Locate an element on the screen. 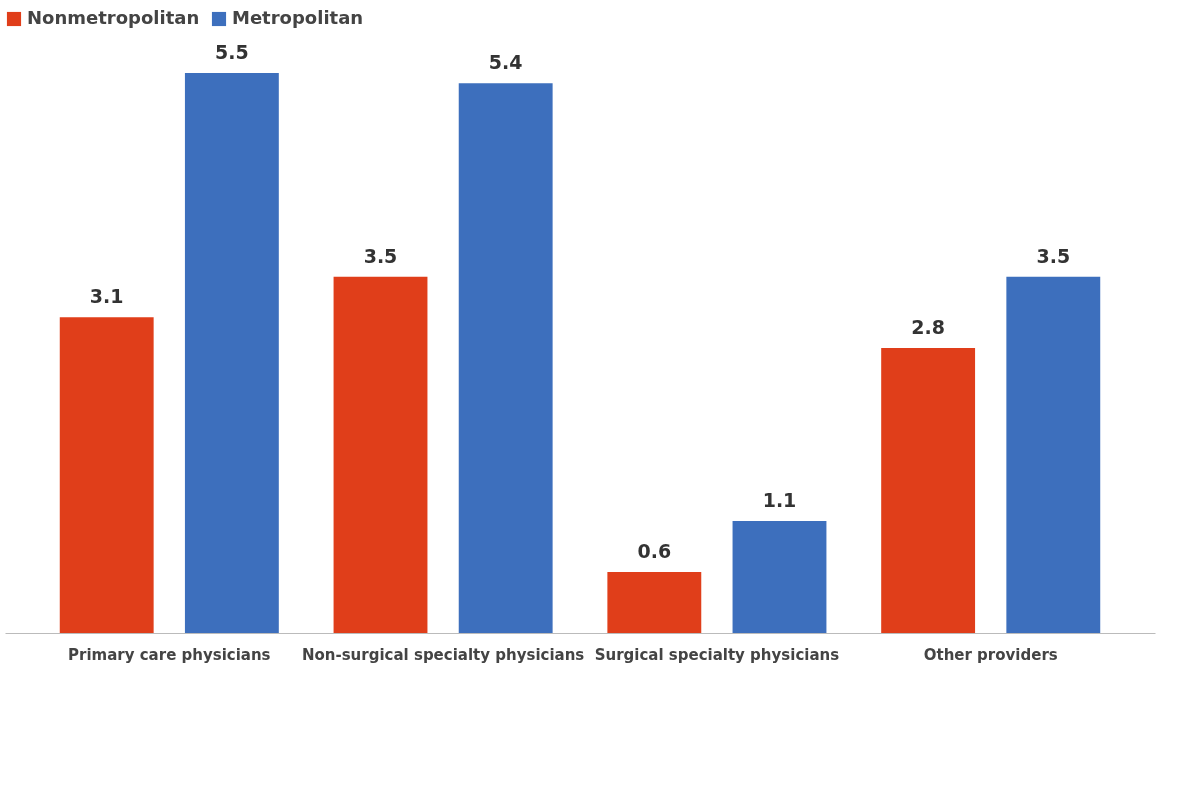  x-tick-label: Surgical specialty physicians is located at coordinates (717, 654).